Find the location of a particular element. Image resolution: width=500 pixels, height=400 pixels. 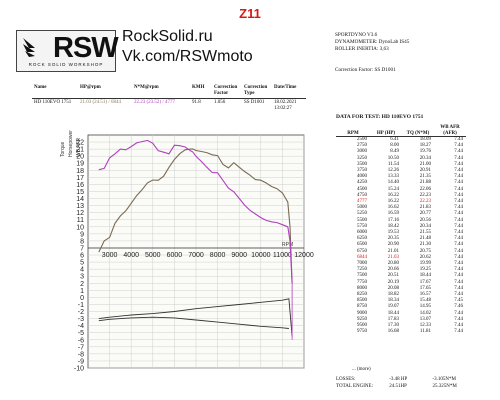

y-tick-label: 18 is located at coordinates (80, 171).